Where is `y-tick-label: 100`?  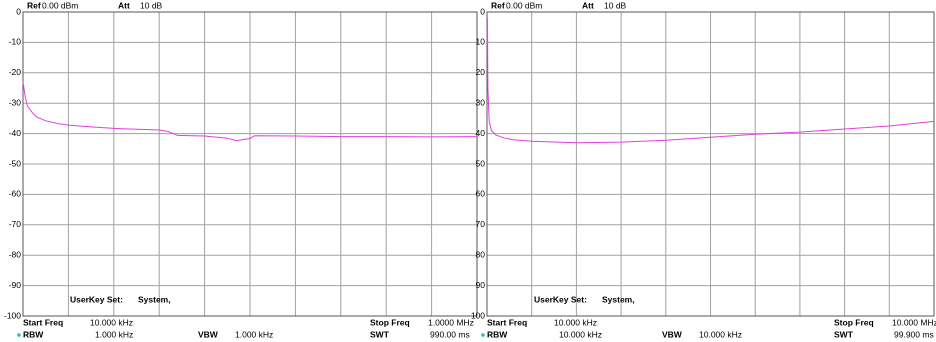 y-tick-label: 100 is located at coordinates (478, 315).